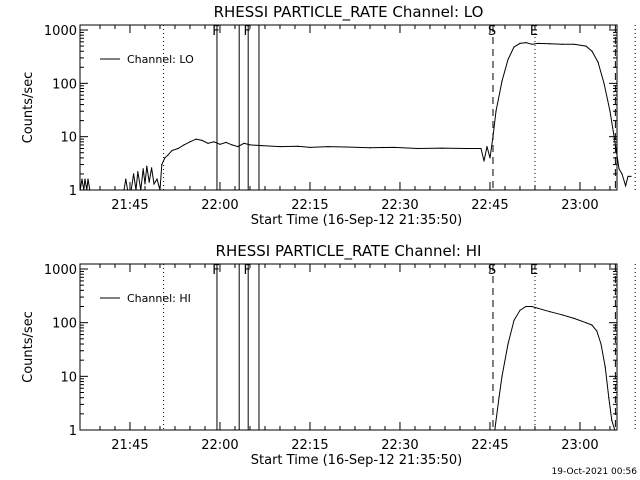 This screenshot has height=480, width=640. What do you see at coordinates (349, 251) in the screenshot?
I see `chart-title: RHESSI PARTICLE_RATE Channel: HI` at bounding box center [349, 251].